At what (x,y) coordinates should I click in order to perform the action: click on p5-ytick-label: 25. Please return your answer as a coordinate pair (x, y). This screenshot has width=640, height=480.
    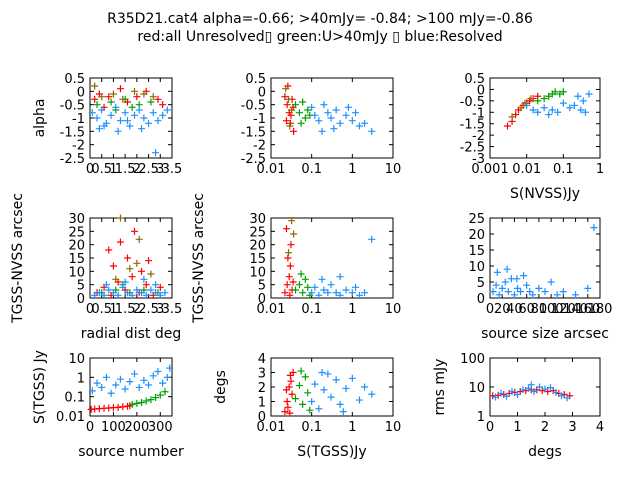
    Looking at the image, I should click on (257, 232).